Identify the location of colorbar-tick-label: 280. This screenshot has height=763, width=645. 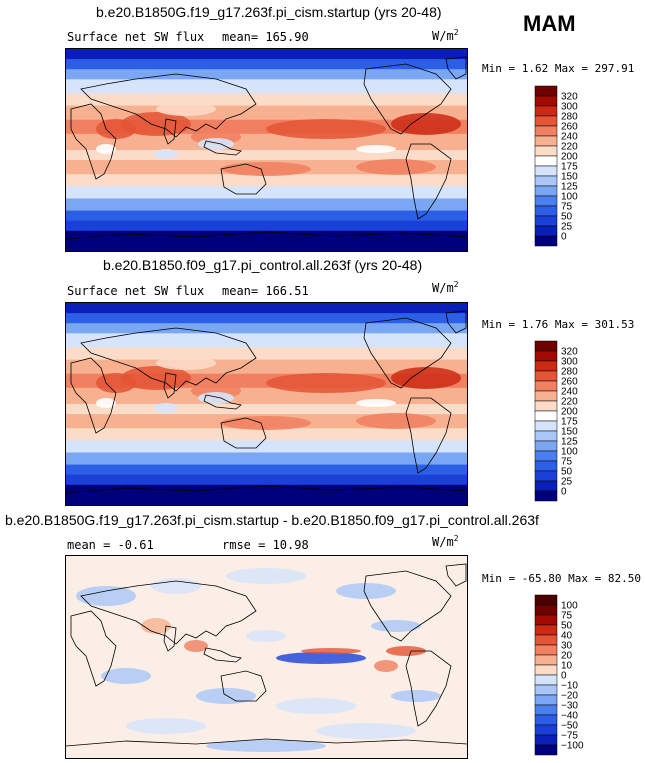
(569, 117).